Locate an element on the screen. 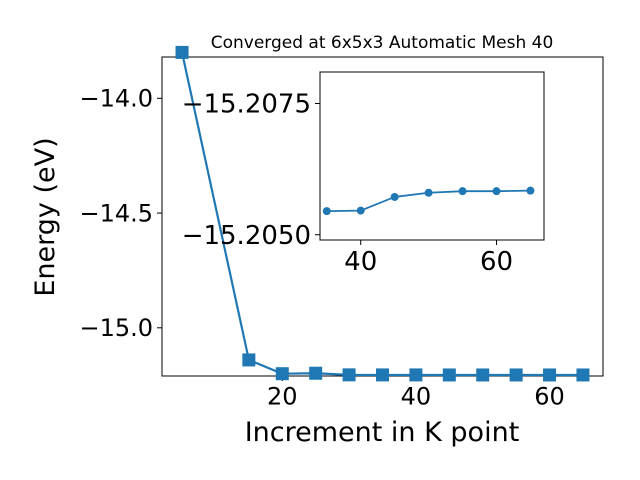 The width and height of the screenshot is (640, 480). y-axis-label: Energy (eV) is located at coordinates (45, 216).